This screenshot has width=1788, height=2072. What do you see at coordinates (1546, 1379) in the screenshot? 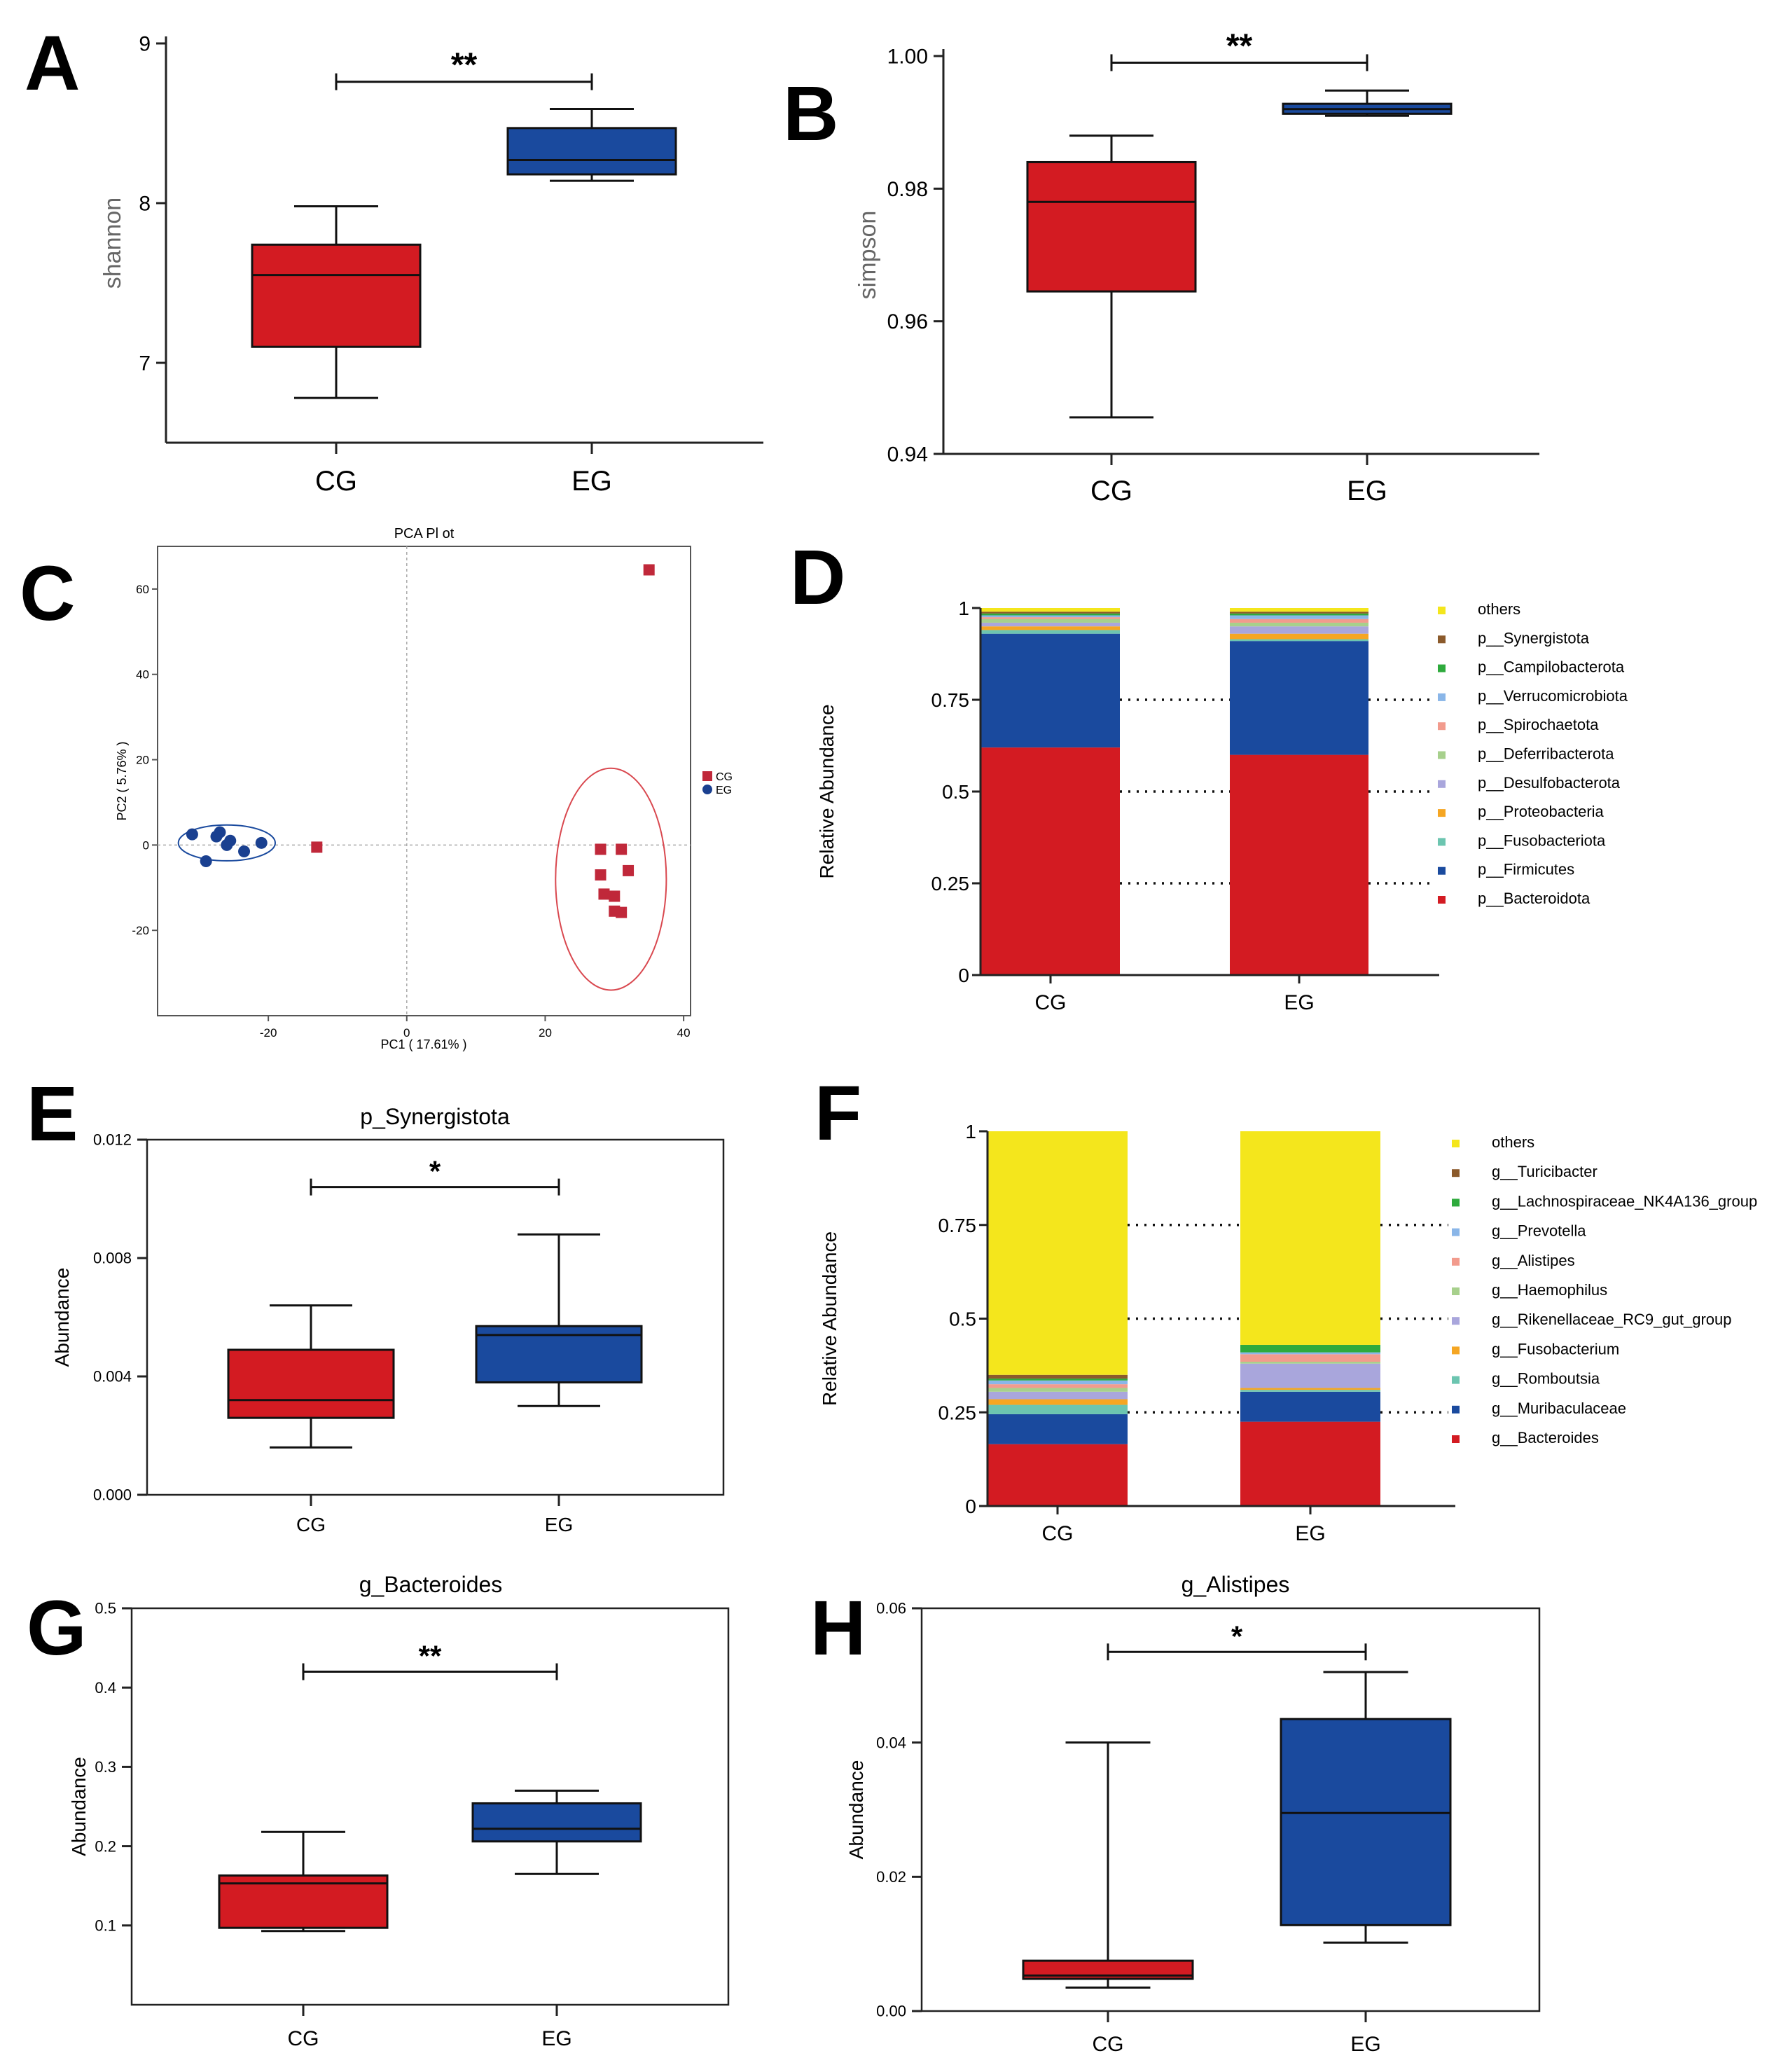
I see `legend-label: g__Romboutsia` at bounding box center [1546, 1379].